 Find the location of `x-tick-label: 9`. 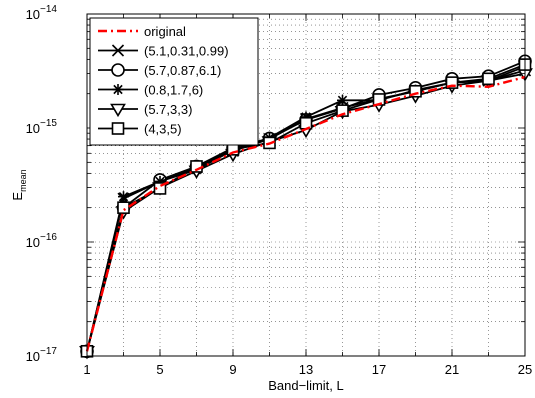

x-tick-label: 9 is located at coordinates (232, 369).